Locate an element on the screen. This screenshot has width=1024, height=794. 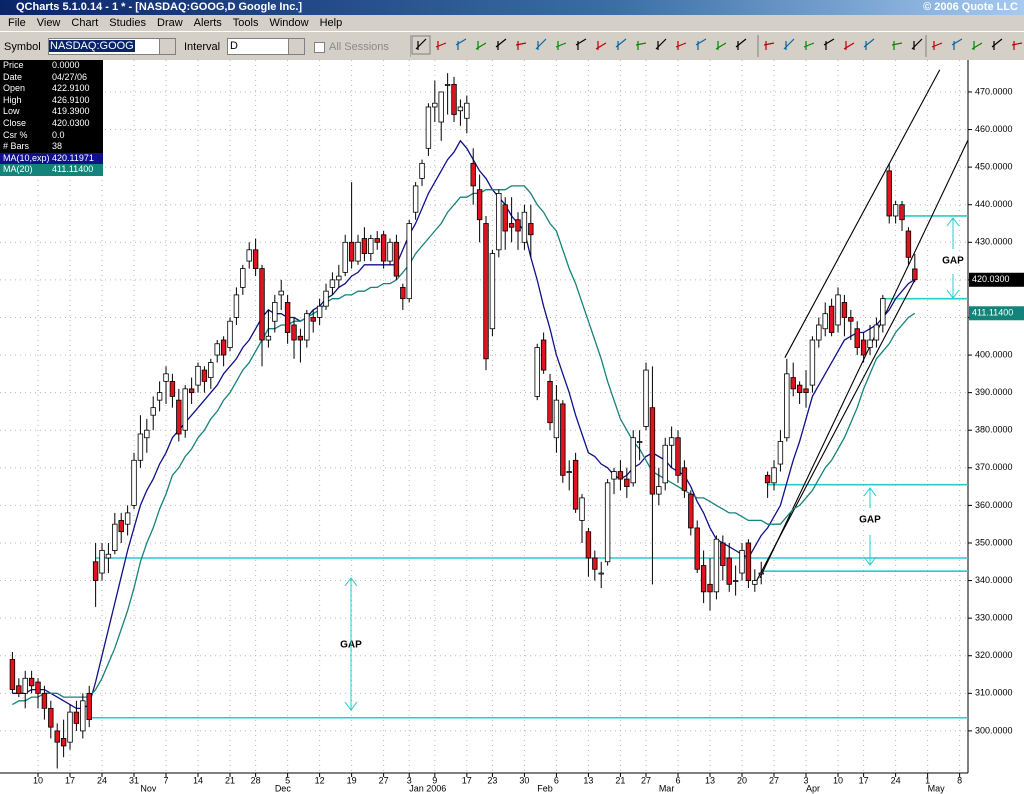
y-tick-label: 460.0000 is located at coordinates (994, 129).